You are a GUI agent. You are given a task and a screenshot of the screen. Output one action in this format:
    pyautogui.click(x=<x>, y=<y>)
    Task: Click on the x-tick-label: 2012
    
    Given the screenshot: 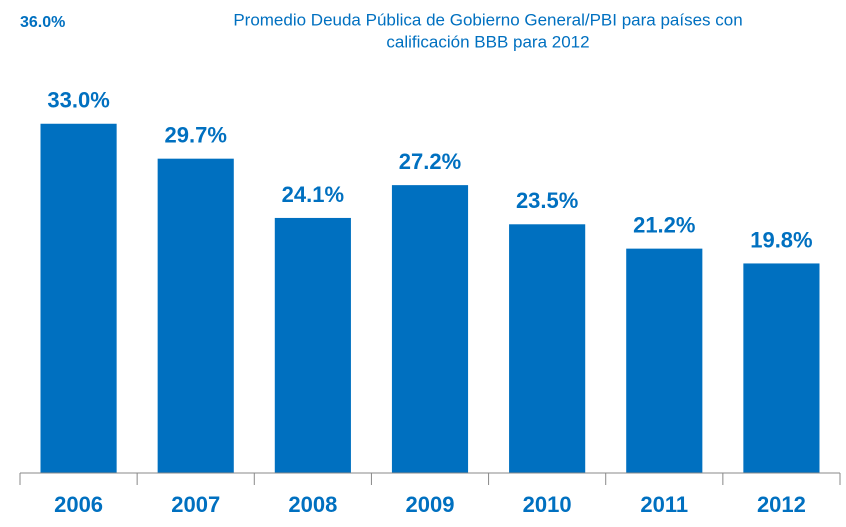 What is the action you would take?
    pyautogui.click(x=781, y=504)
    